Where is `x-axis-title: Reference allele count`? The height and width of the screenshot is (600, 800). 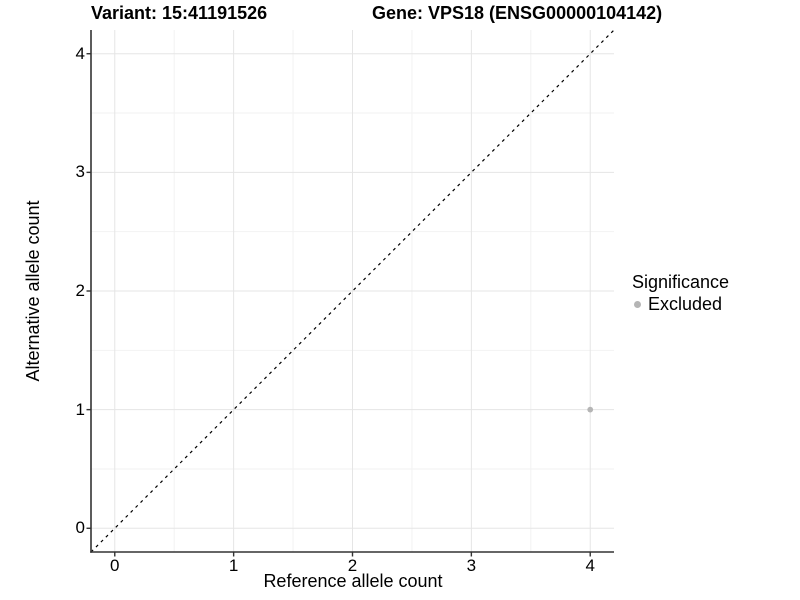
x-axis-title: Reference allele count is located at coordinates (353, 581).